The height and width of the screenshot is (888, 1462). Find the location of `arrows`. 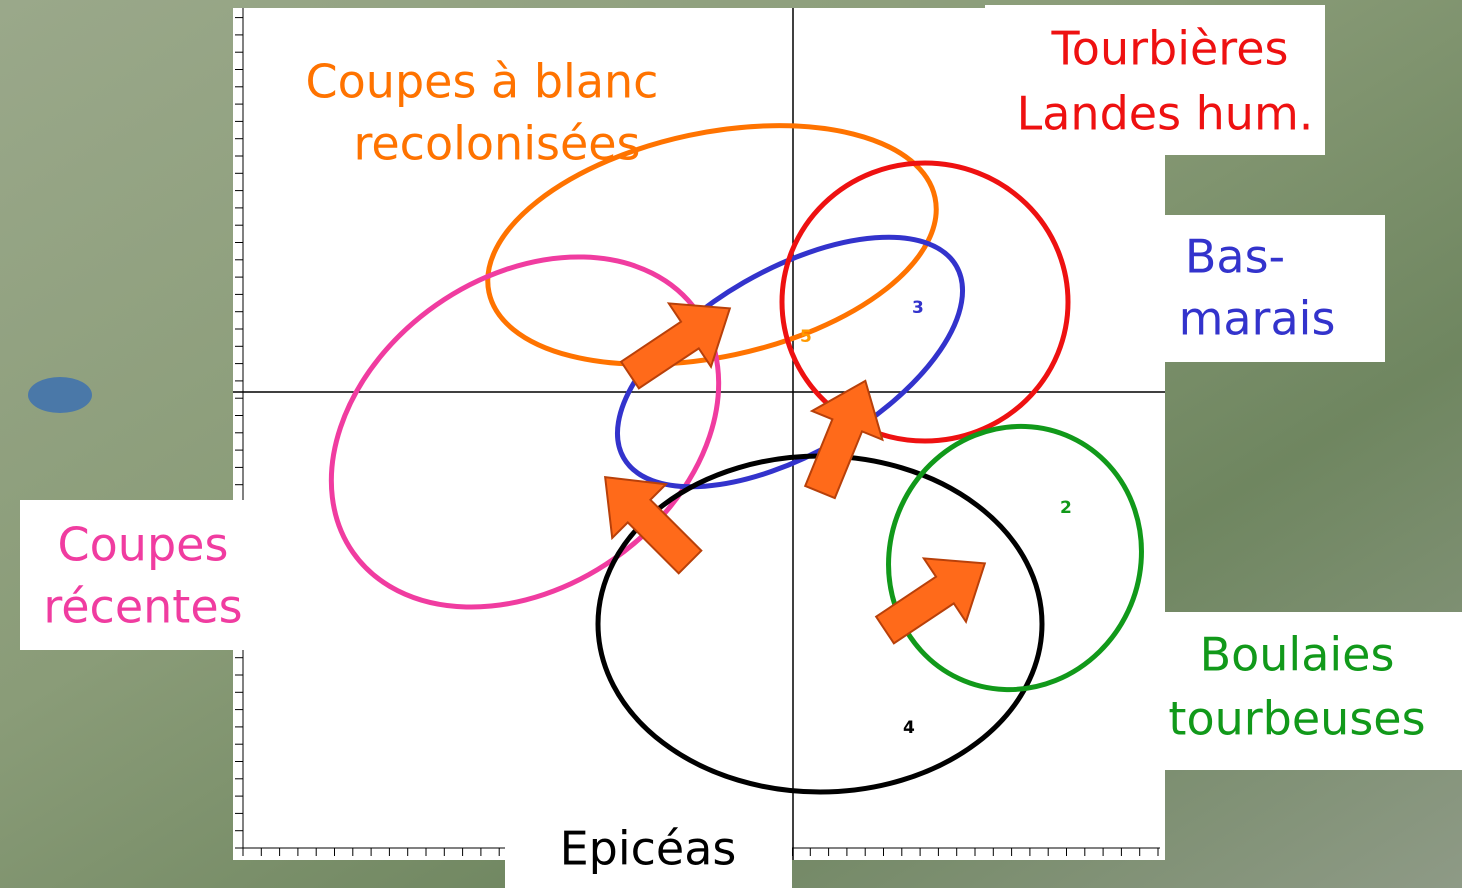

arrows is located at coordinates (795, 473).